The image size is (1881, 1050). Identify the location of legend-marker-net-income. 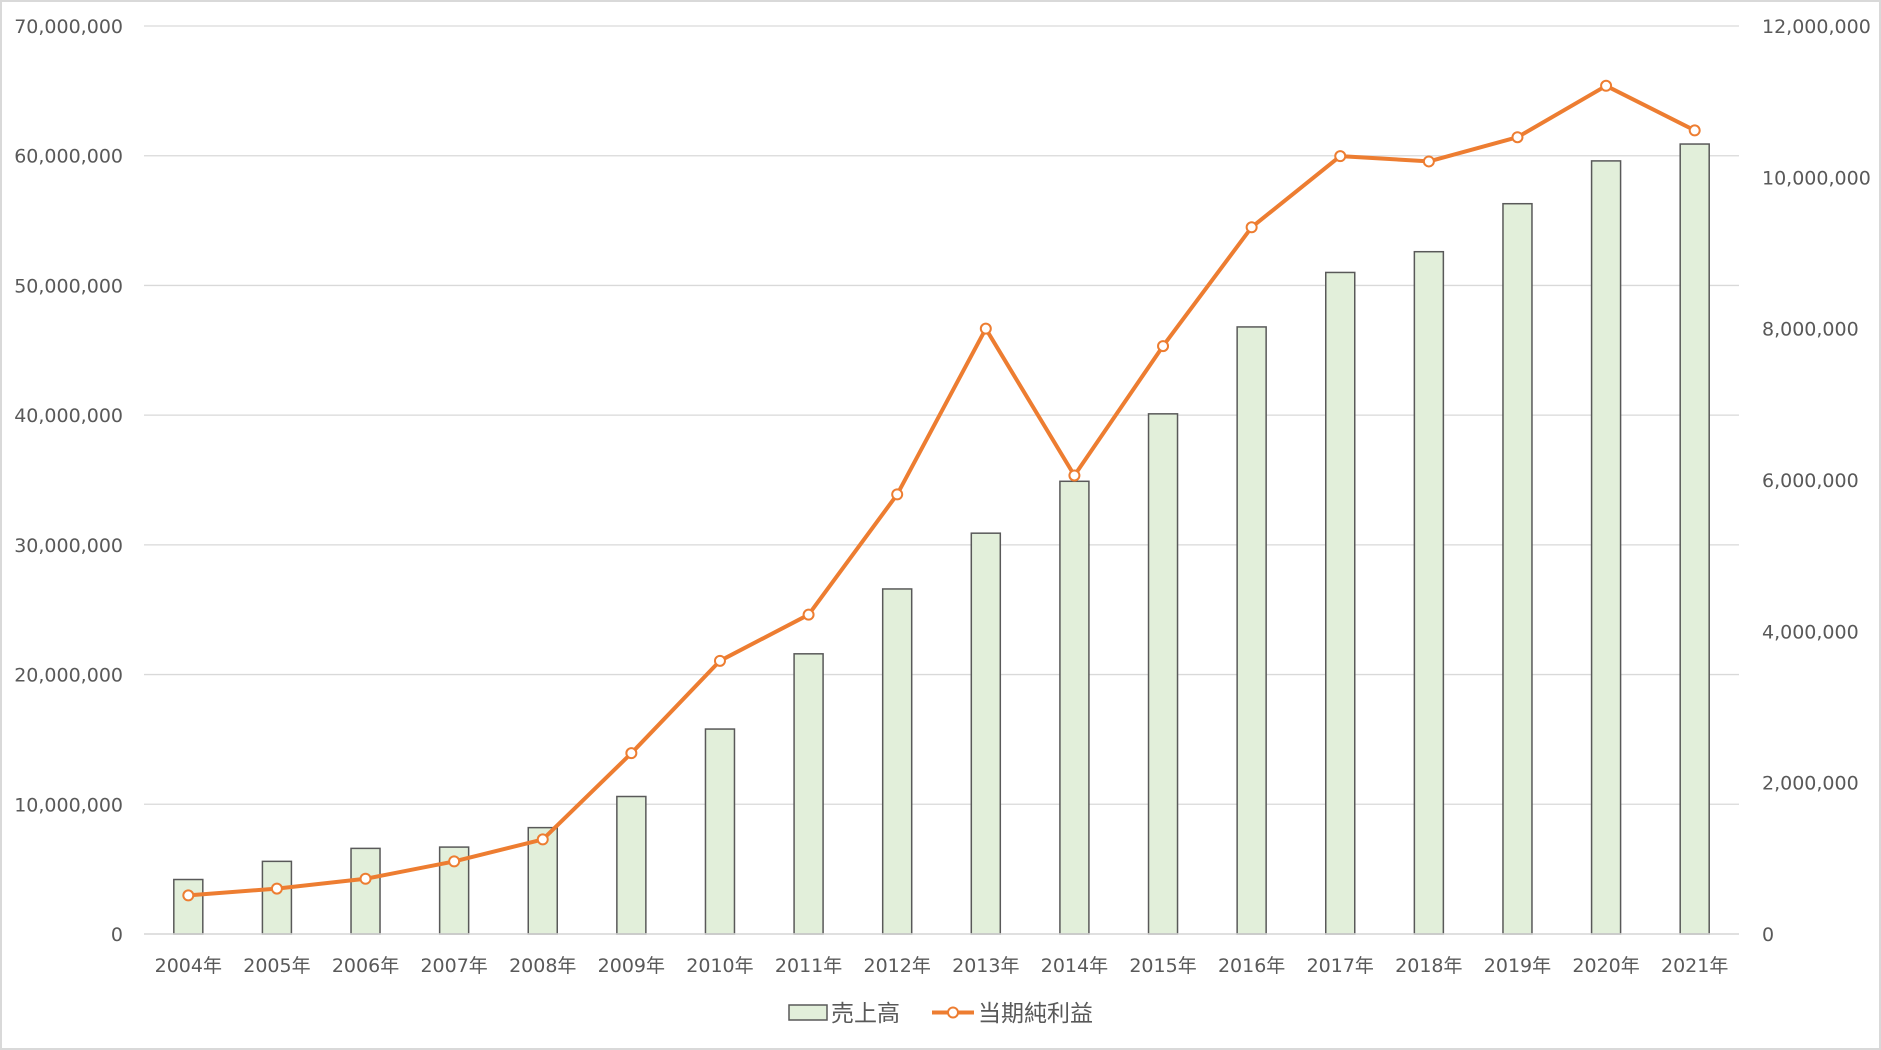
(953, 1012).